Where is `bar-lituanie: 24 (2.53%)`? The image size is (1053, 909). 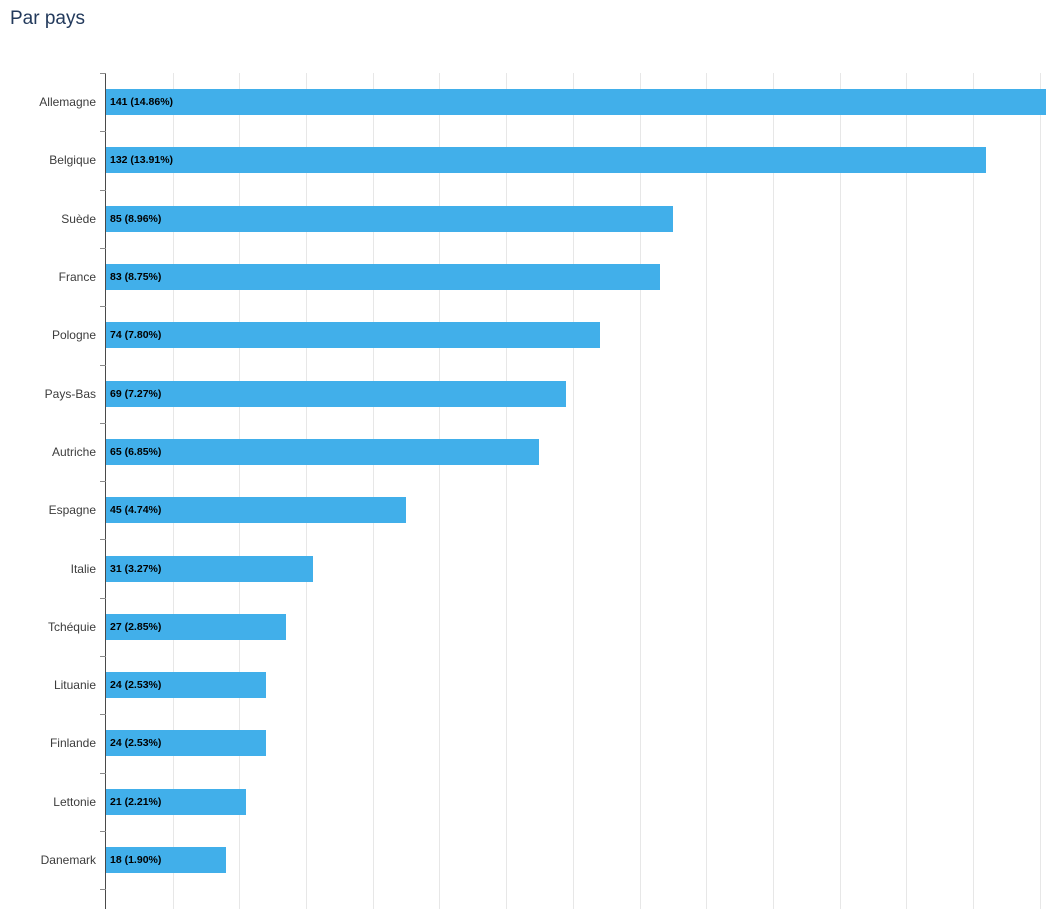
bar-lituanie: 24 (2.53%) is located at coordinates (186, 685).